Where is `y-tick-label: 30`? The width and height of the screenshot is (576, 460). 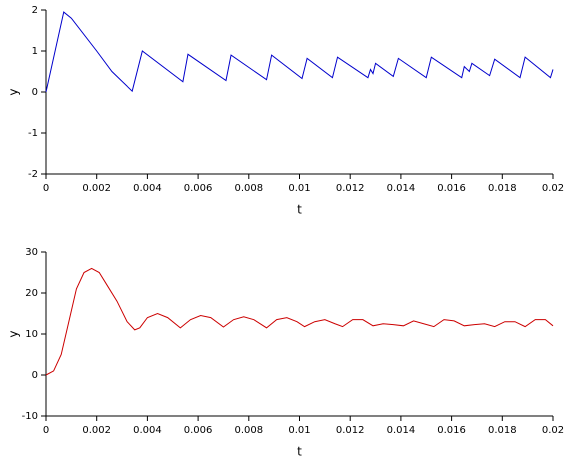 y-tick-label: 30 is located at coordinates (31, 252).